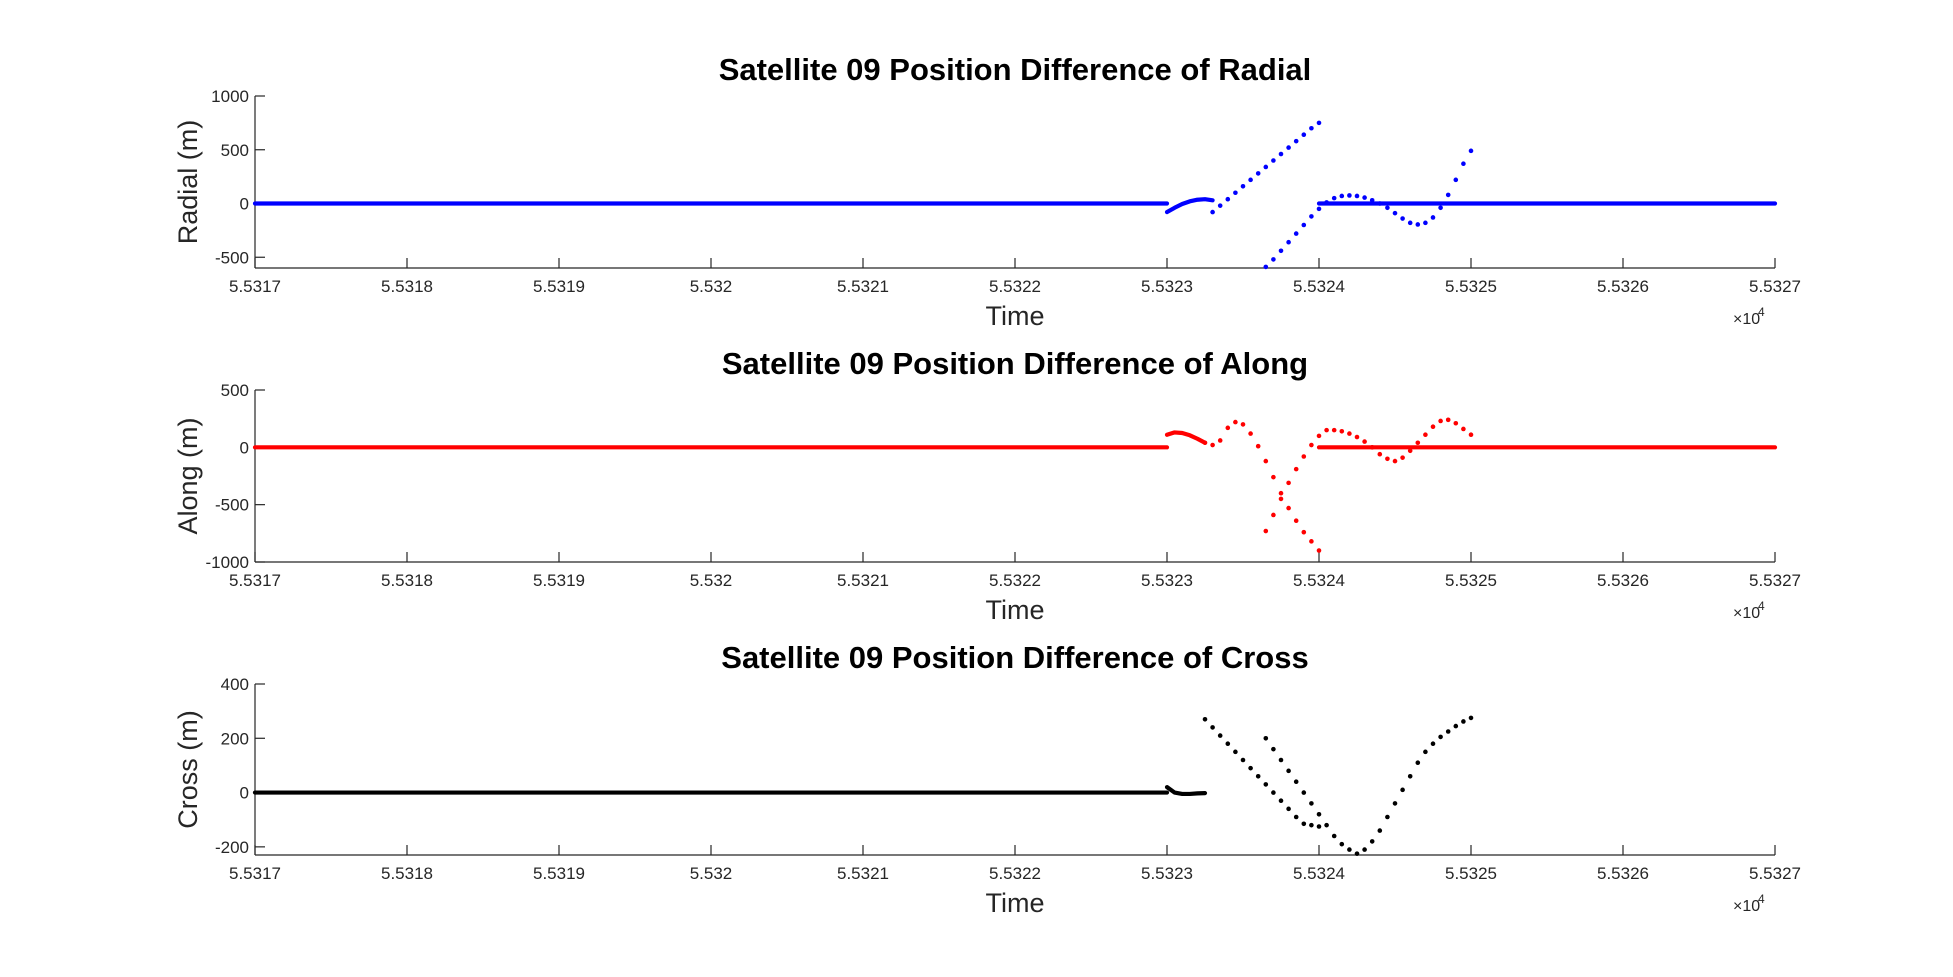  Describe the element at coordinates (230, 96) in the screenshot. I see `y-tick-label: 1000` at that location.